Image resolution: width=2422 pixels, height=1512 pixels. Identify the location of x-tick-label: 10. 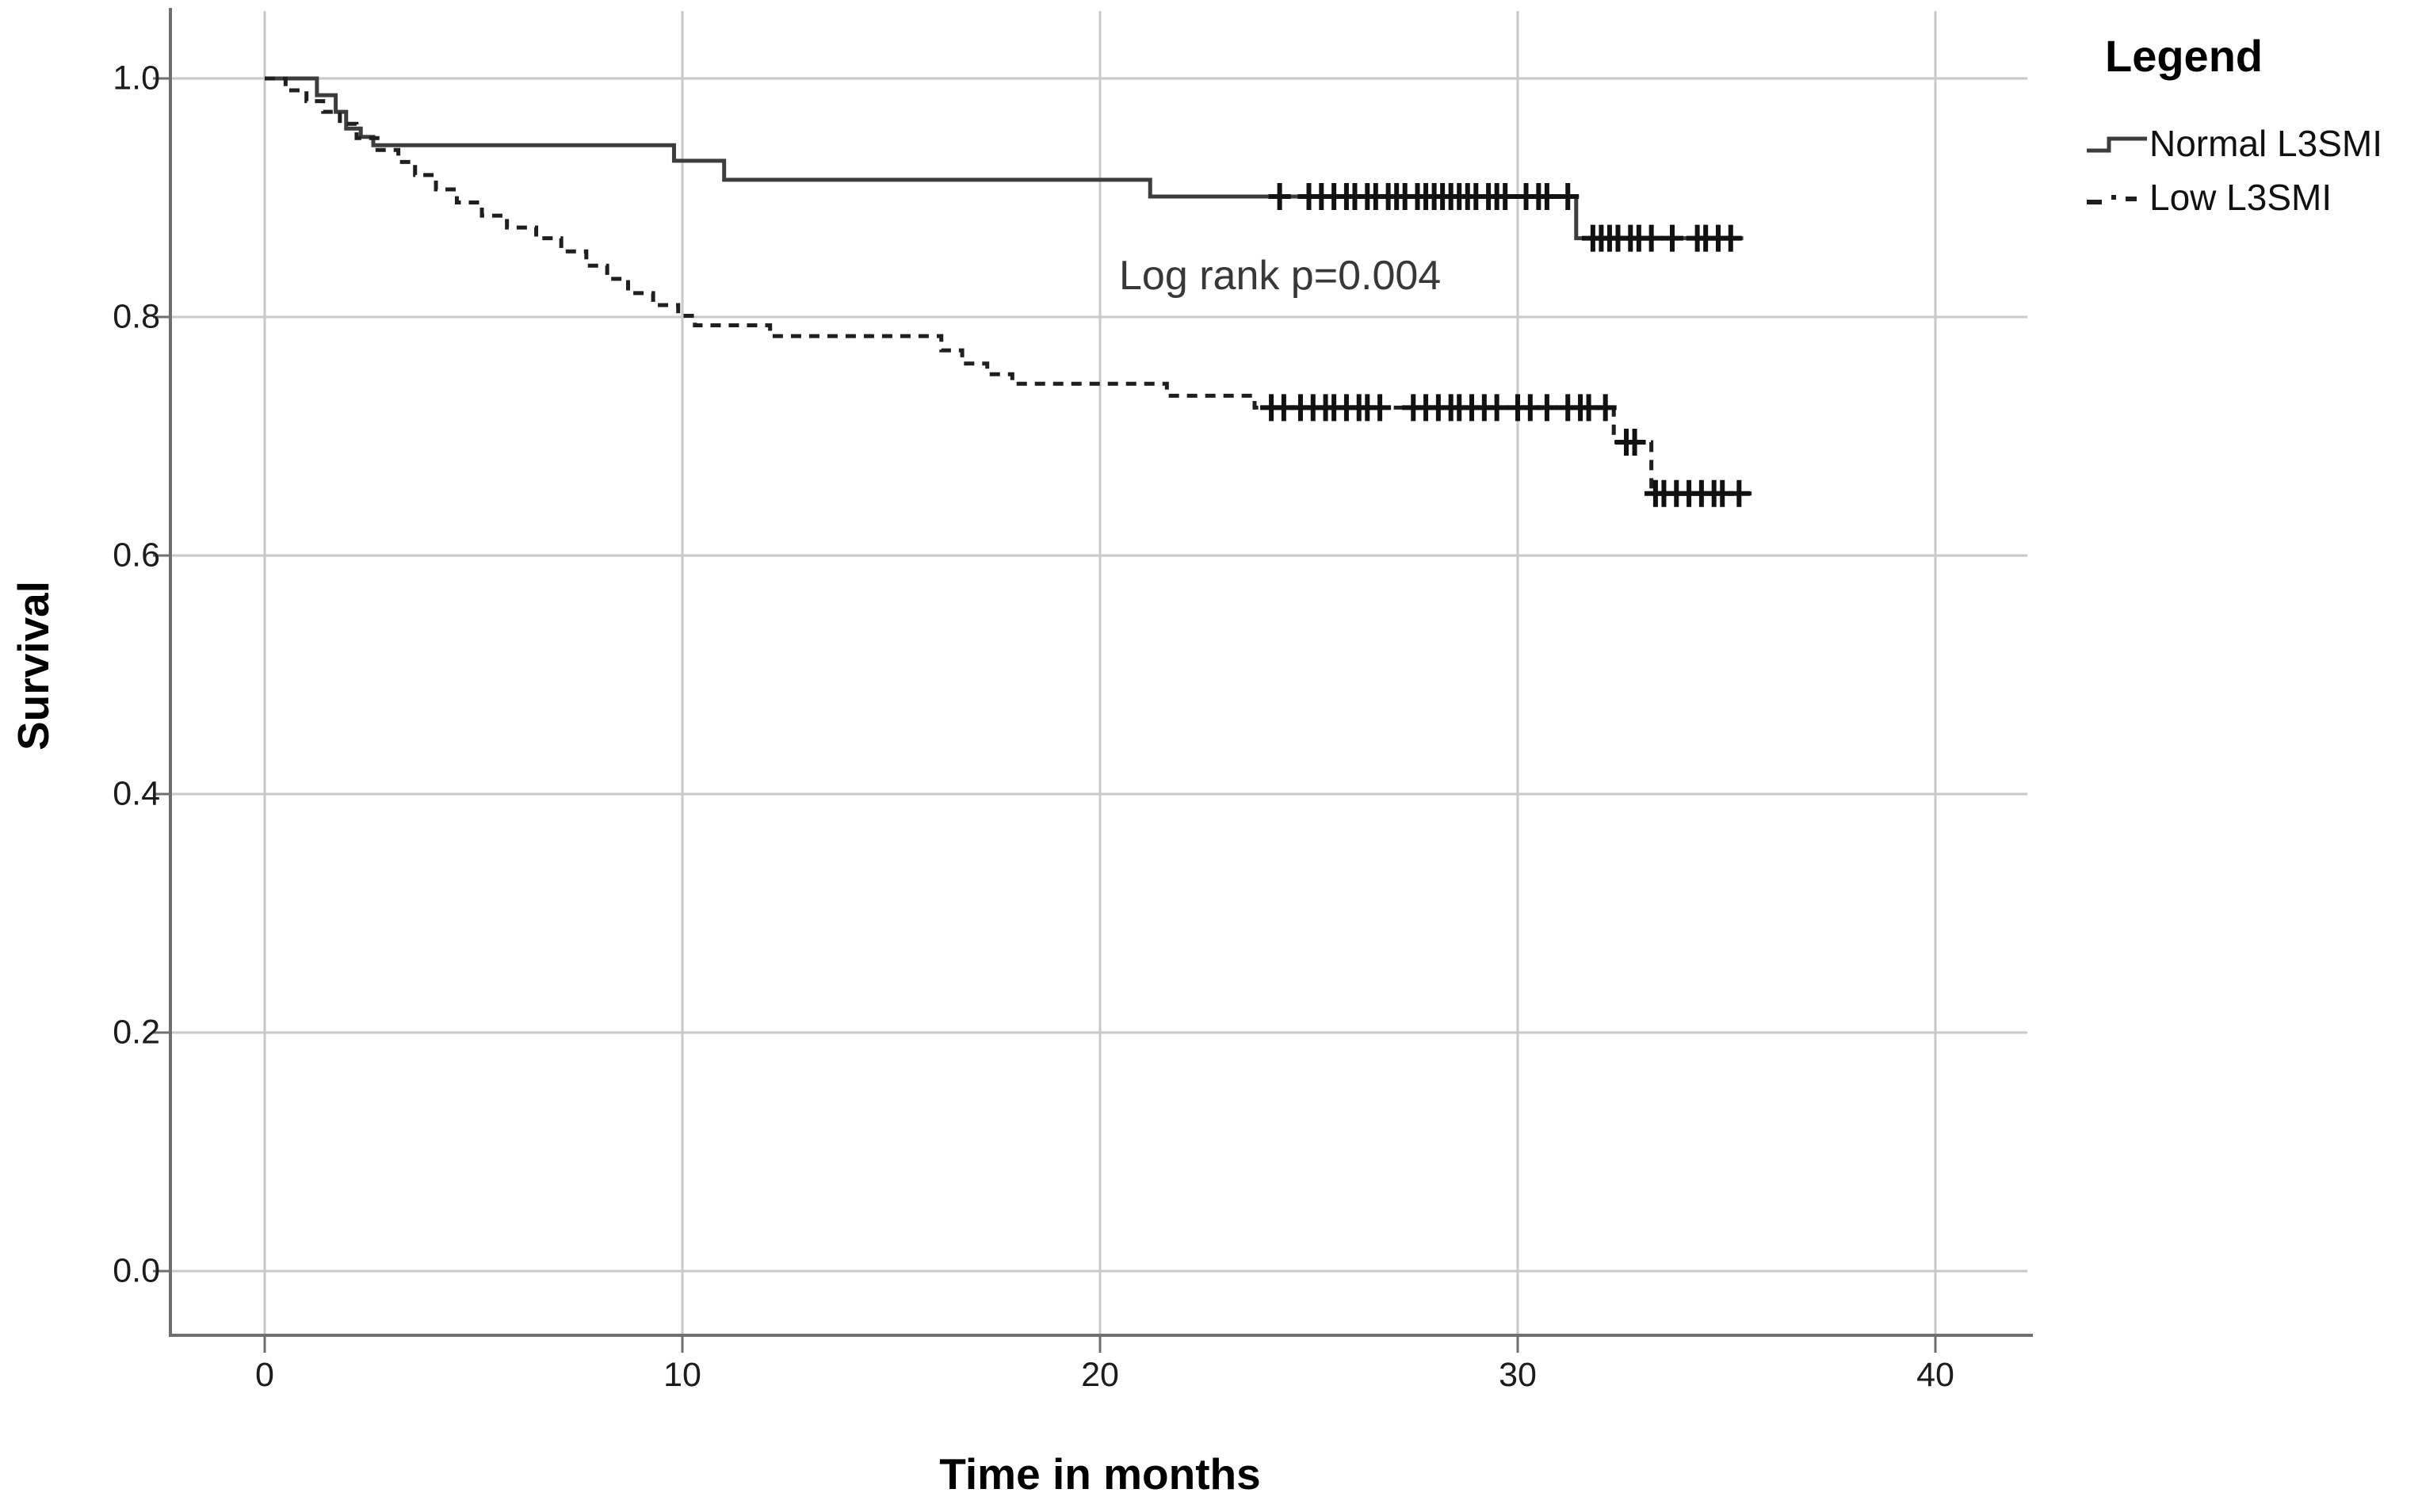
(682, 1375).